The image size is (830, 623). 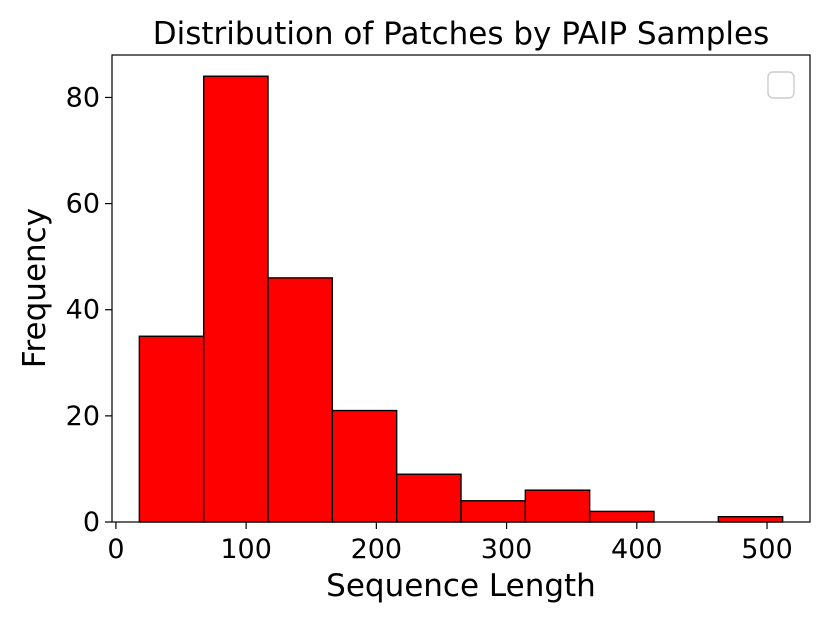 I want to click on y-tick-label: 80, so click(x=83, y=97).